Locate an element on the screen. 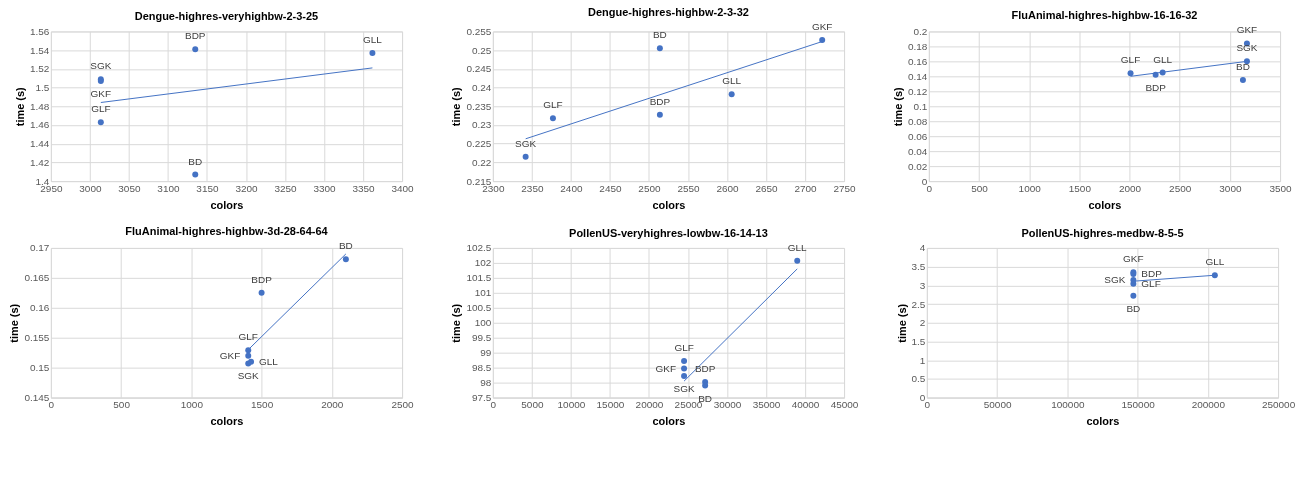 This screenshot has width=1304, height=495. y-tick-label: 0.08 is located at coordinates (917, 121).